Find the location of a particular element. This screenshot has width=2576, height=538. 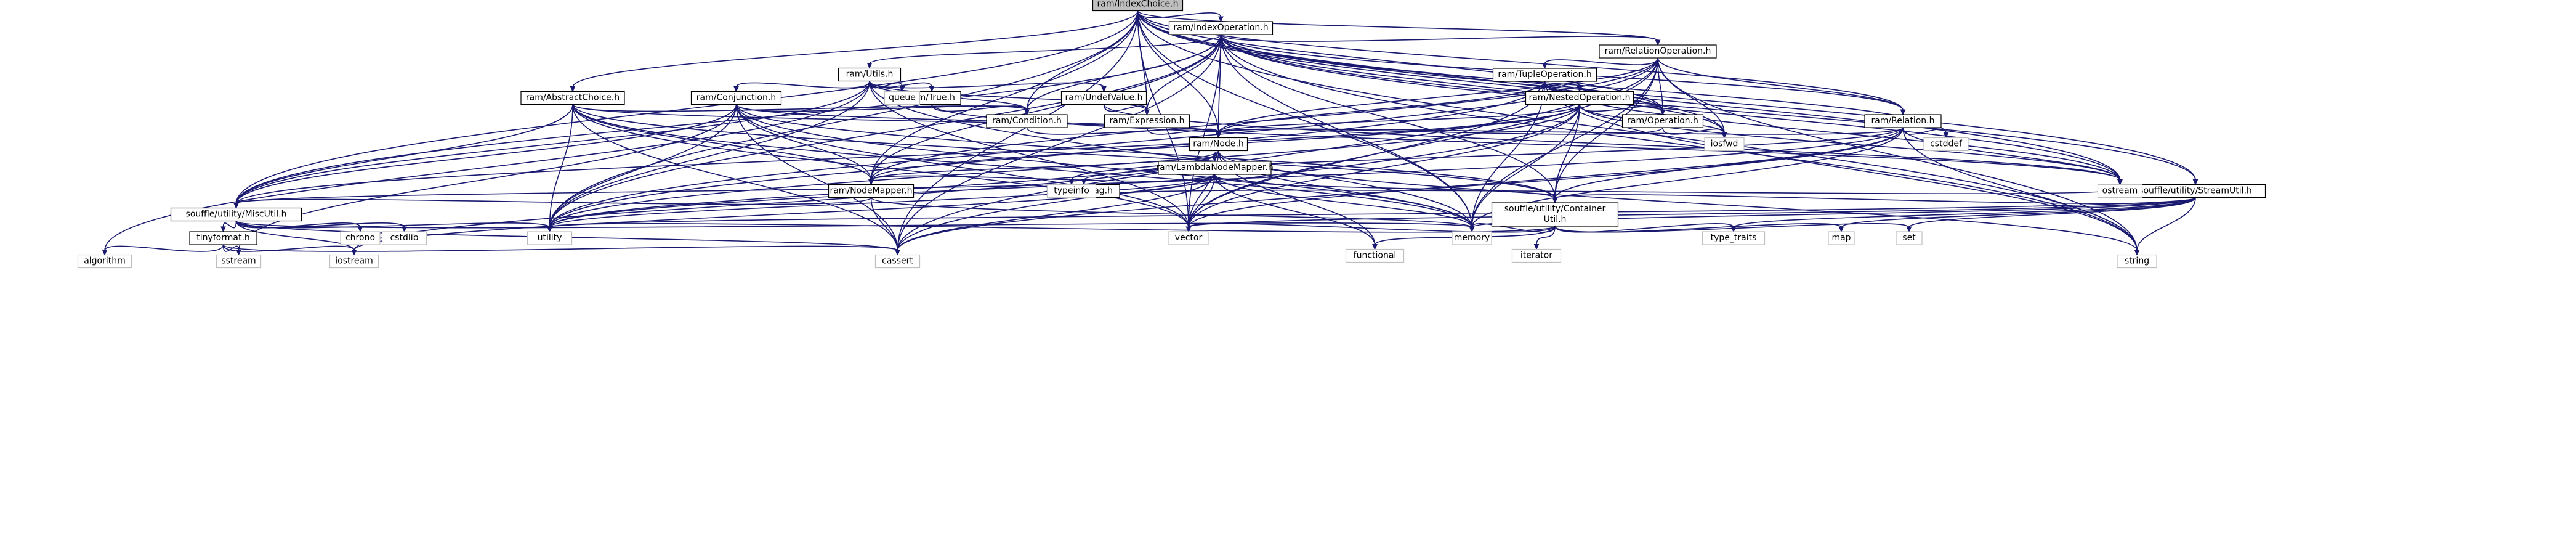

edge-ram-relationoperation-h-to-souffle-utility-containerutil-h is located at coordinates (1606, 128).